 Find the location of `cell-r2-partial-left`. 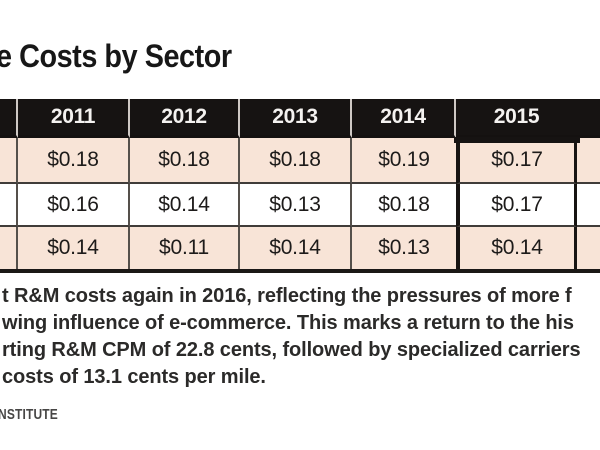

cell-r2-partial-left is located at coordinates (9, 205).